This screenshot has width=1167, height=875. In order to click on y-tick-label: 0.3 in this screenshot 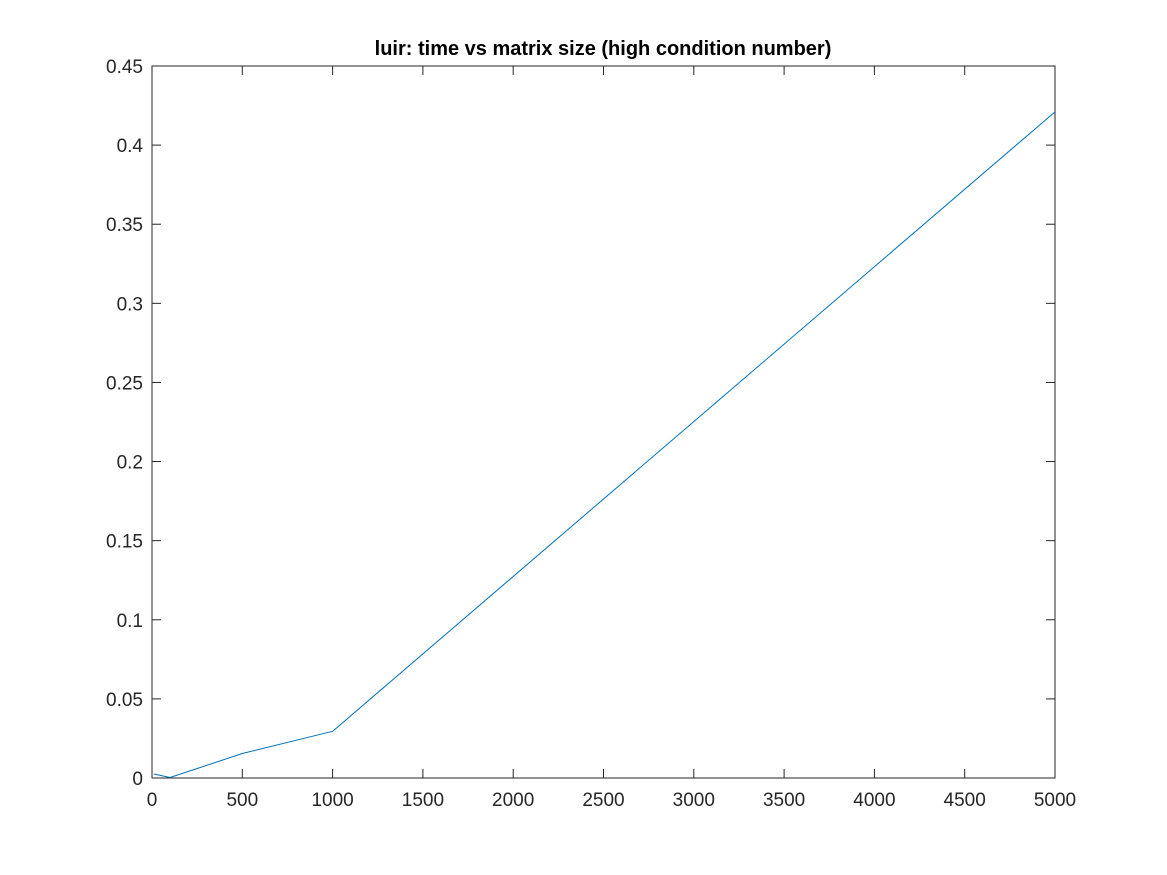, I will do `click(130, 304)`.